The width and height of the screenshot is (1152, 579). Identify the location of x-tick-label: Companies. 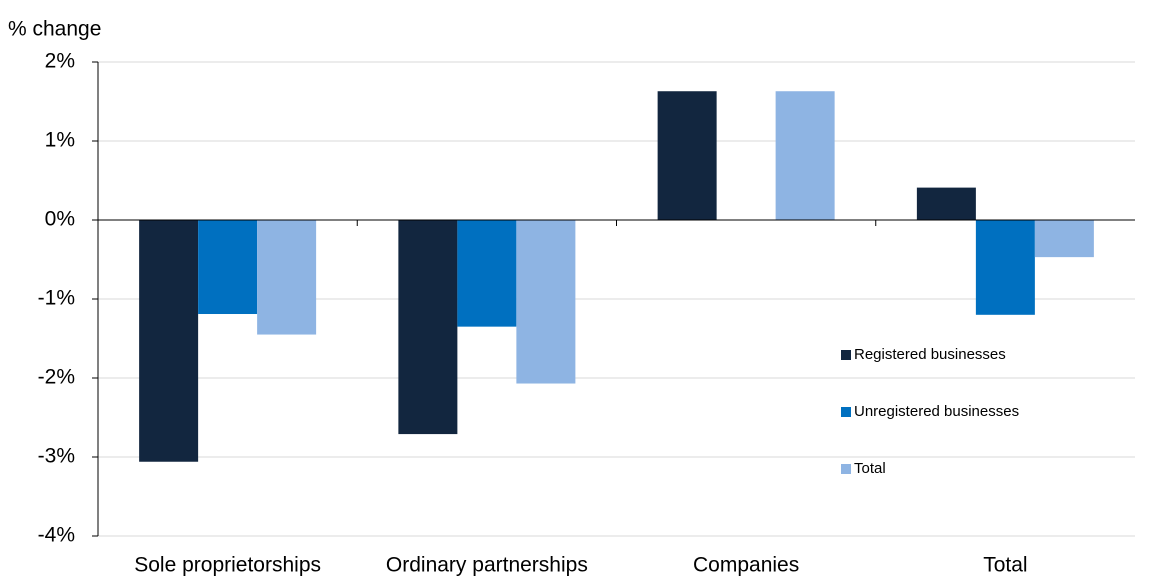
(746, 565).